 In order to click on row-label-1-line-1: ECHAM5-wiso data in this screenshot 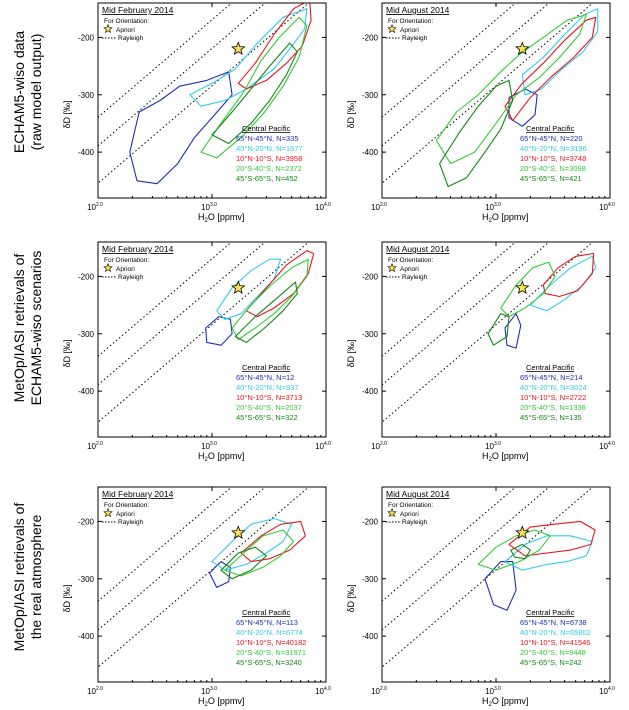, I will do `click(19, 92)`.